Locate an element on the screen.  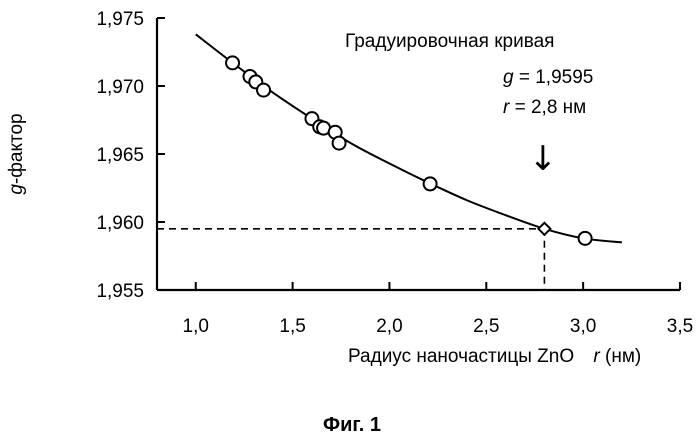
annotation-title: Градуировочная кривая is located at coordinates (449, 41).